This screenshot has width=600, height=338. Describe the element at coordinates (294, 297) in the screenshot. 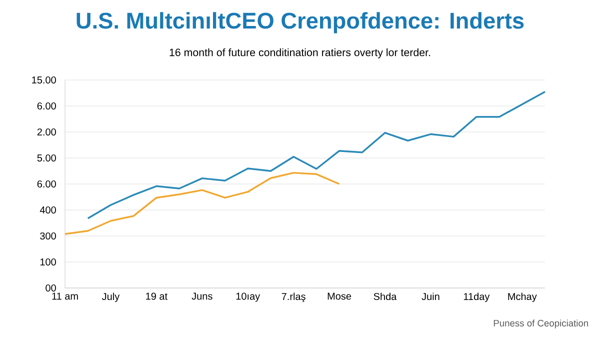

I see `x-tick-label: 7.rlaş` at that location.